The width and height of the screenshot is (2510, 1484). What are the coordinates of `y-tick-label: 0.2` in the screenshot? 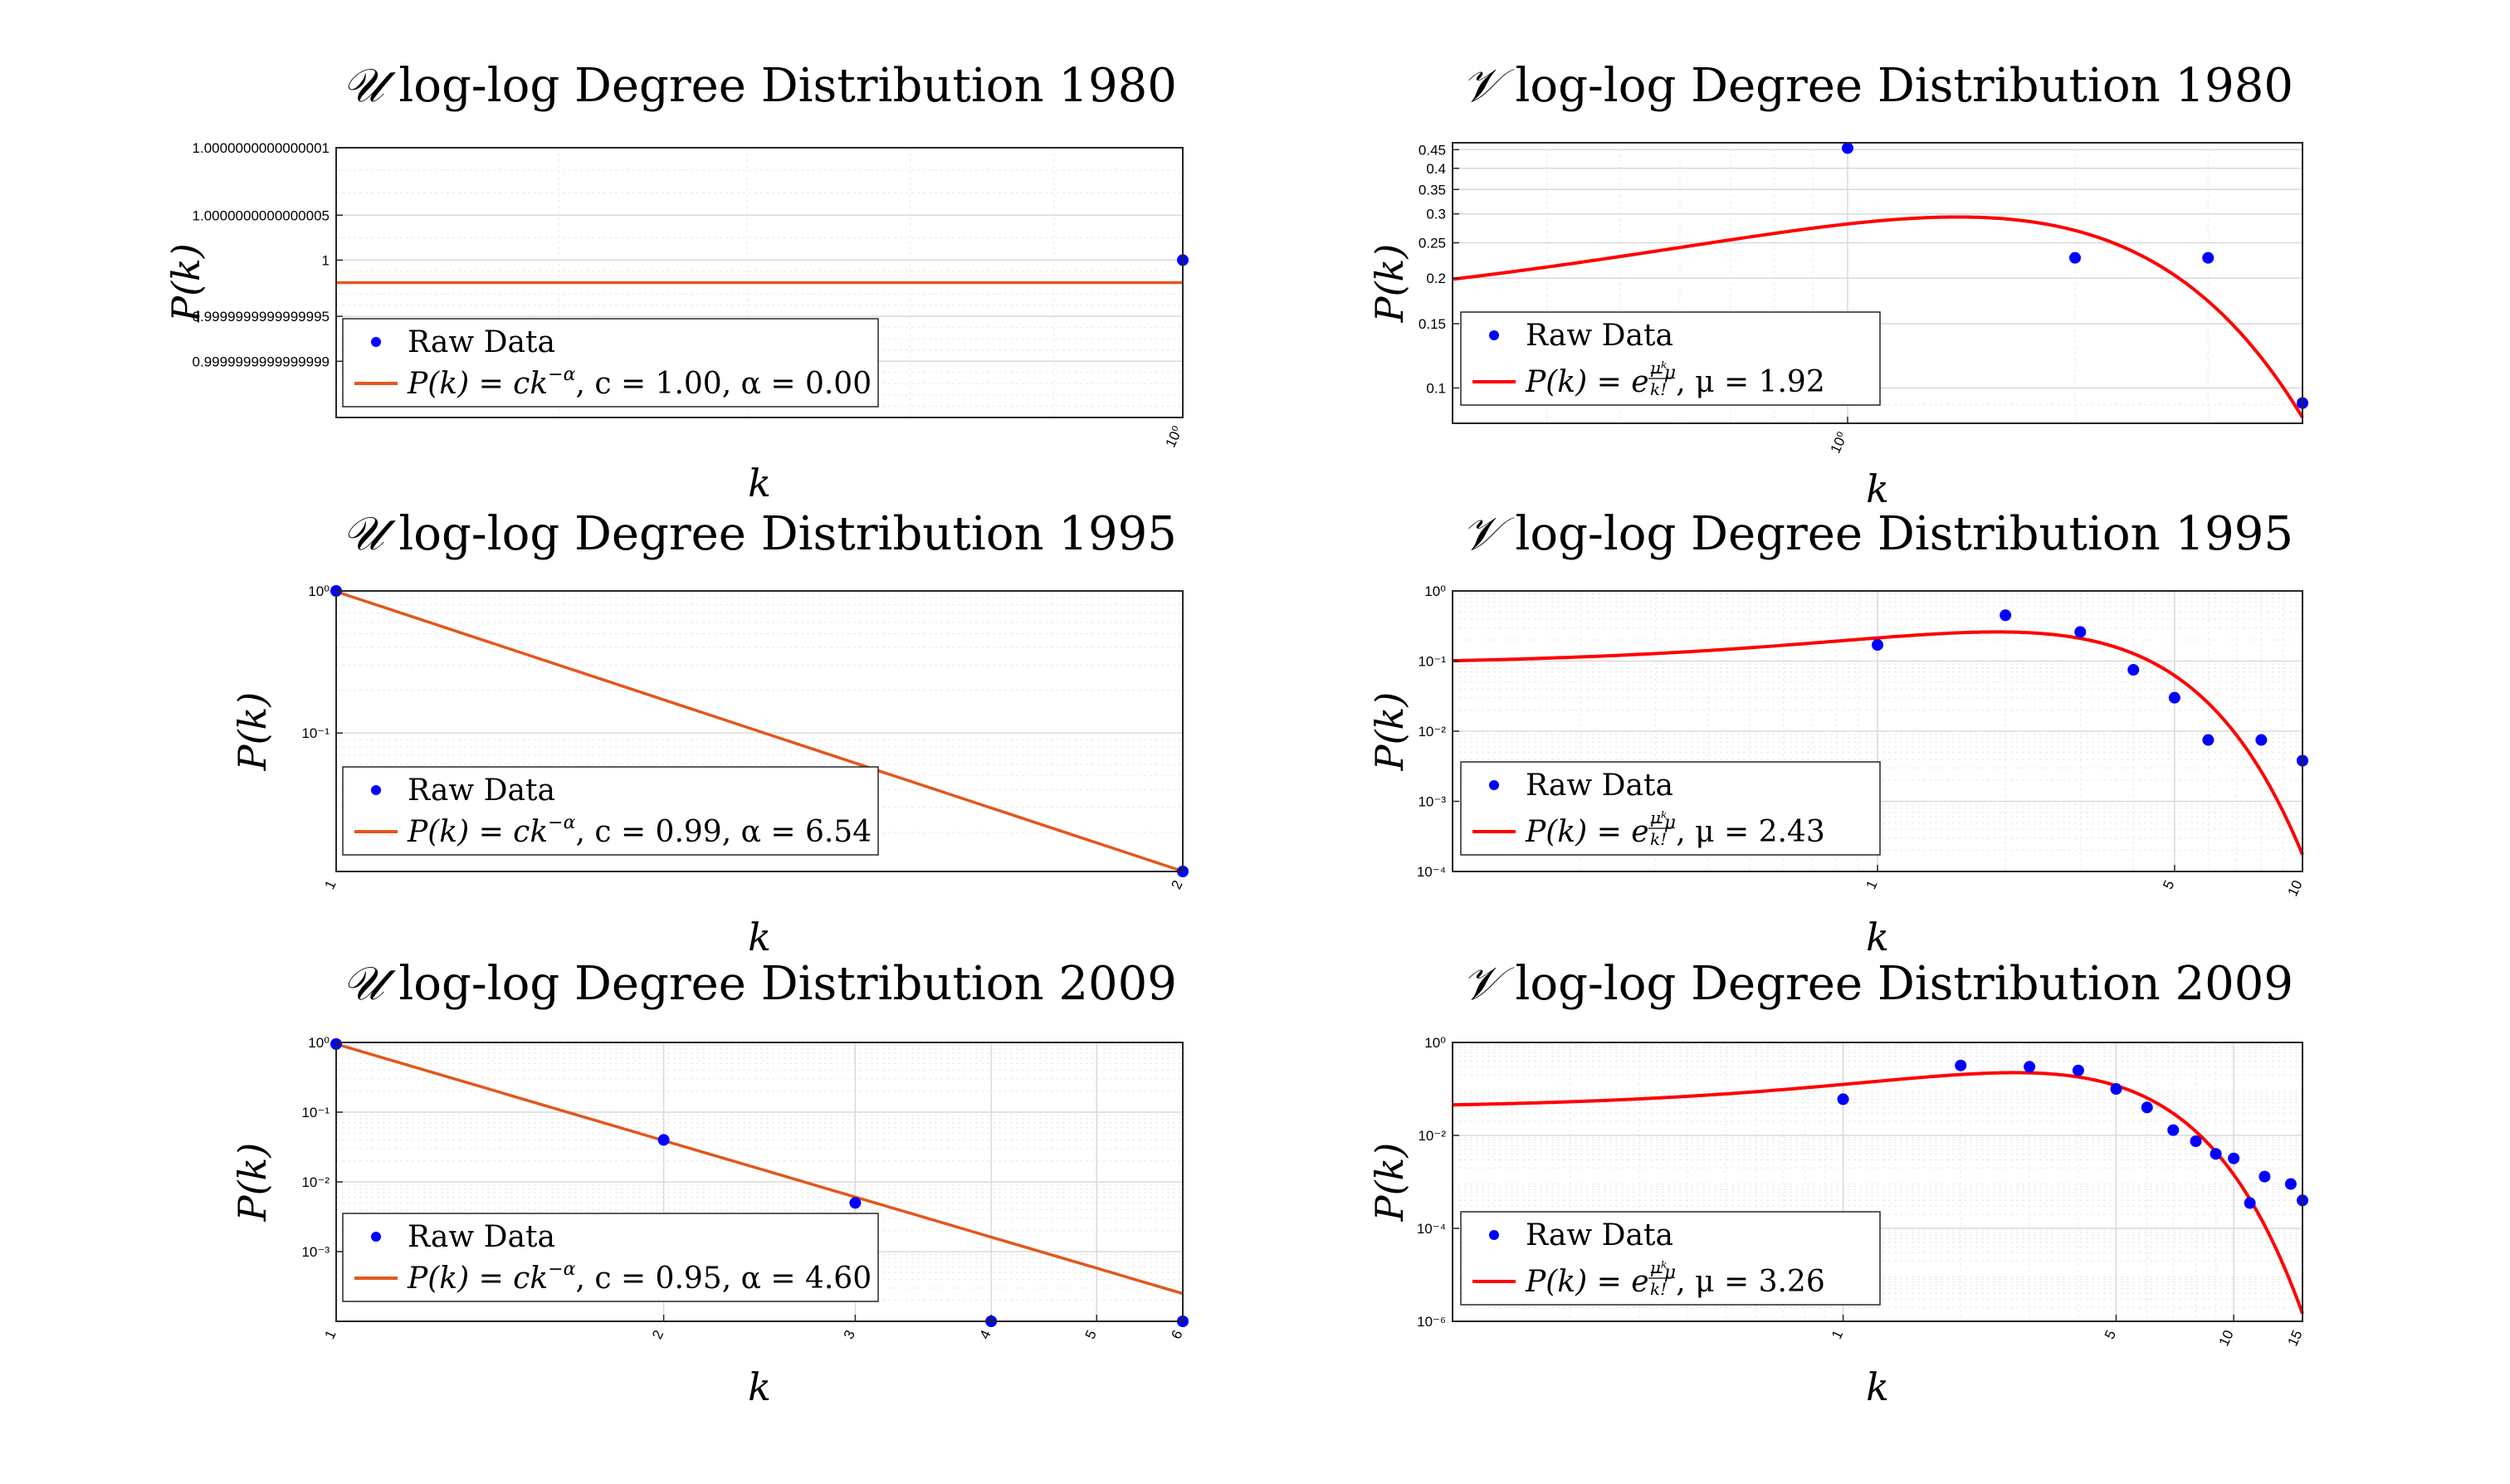 It's located at (1436, 278).